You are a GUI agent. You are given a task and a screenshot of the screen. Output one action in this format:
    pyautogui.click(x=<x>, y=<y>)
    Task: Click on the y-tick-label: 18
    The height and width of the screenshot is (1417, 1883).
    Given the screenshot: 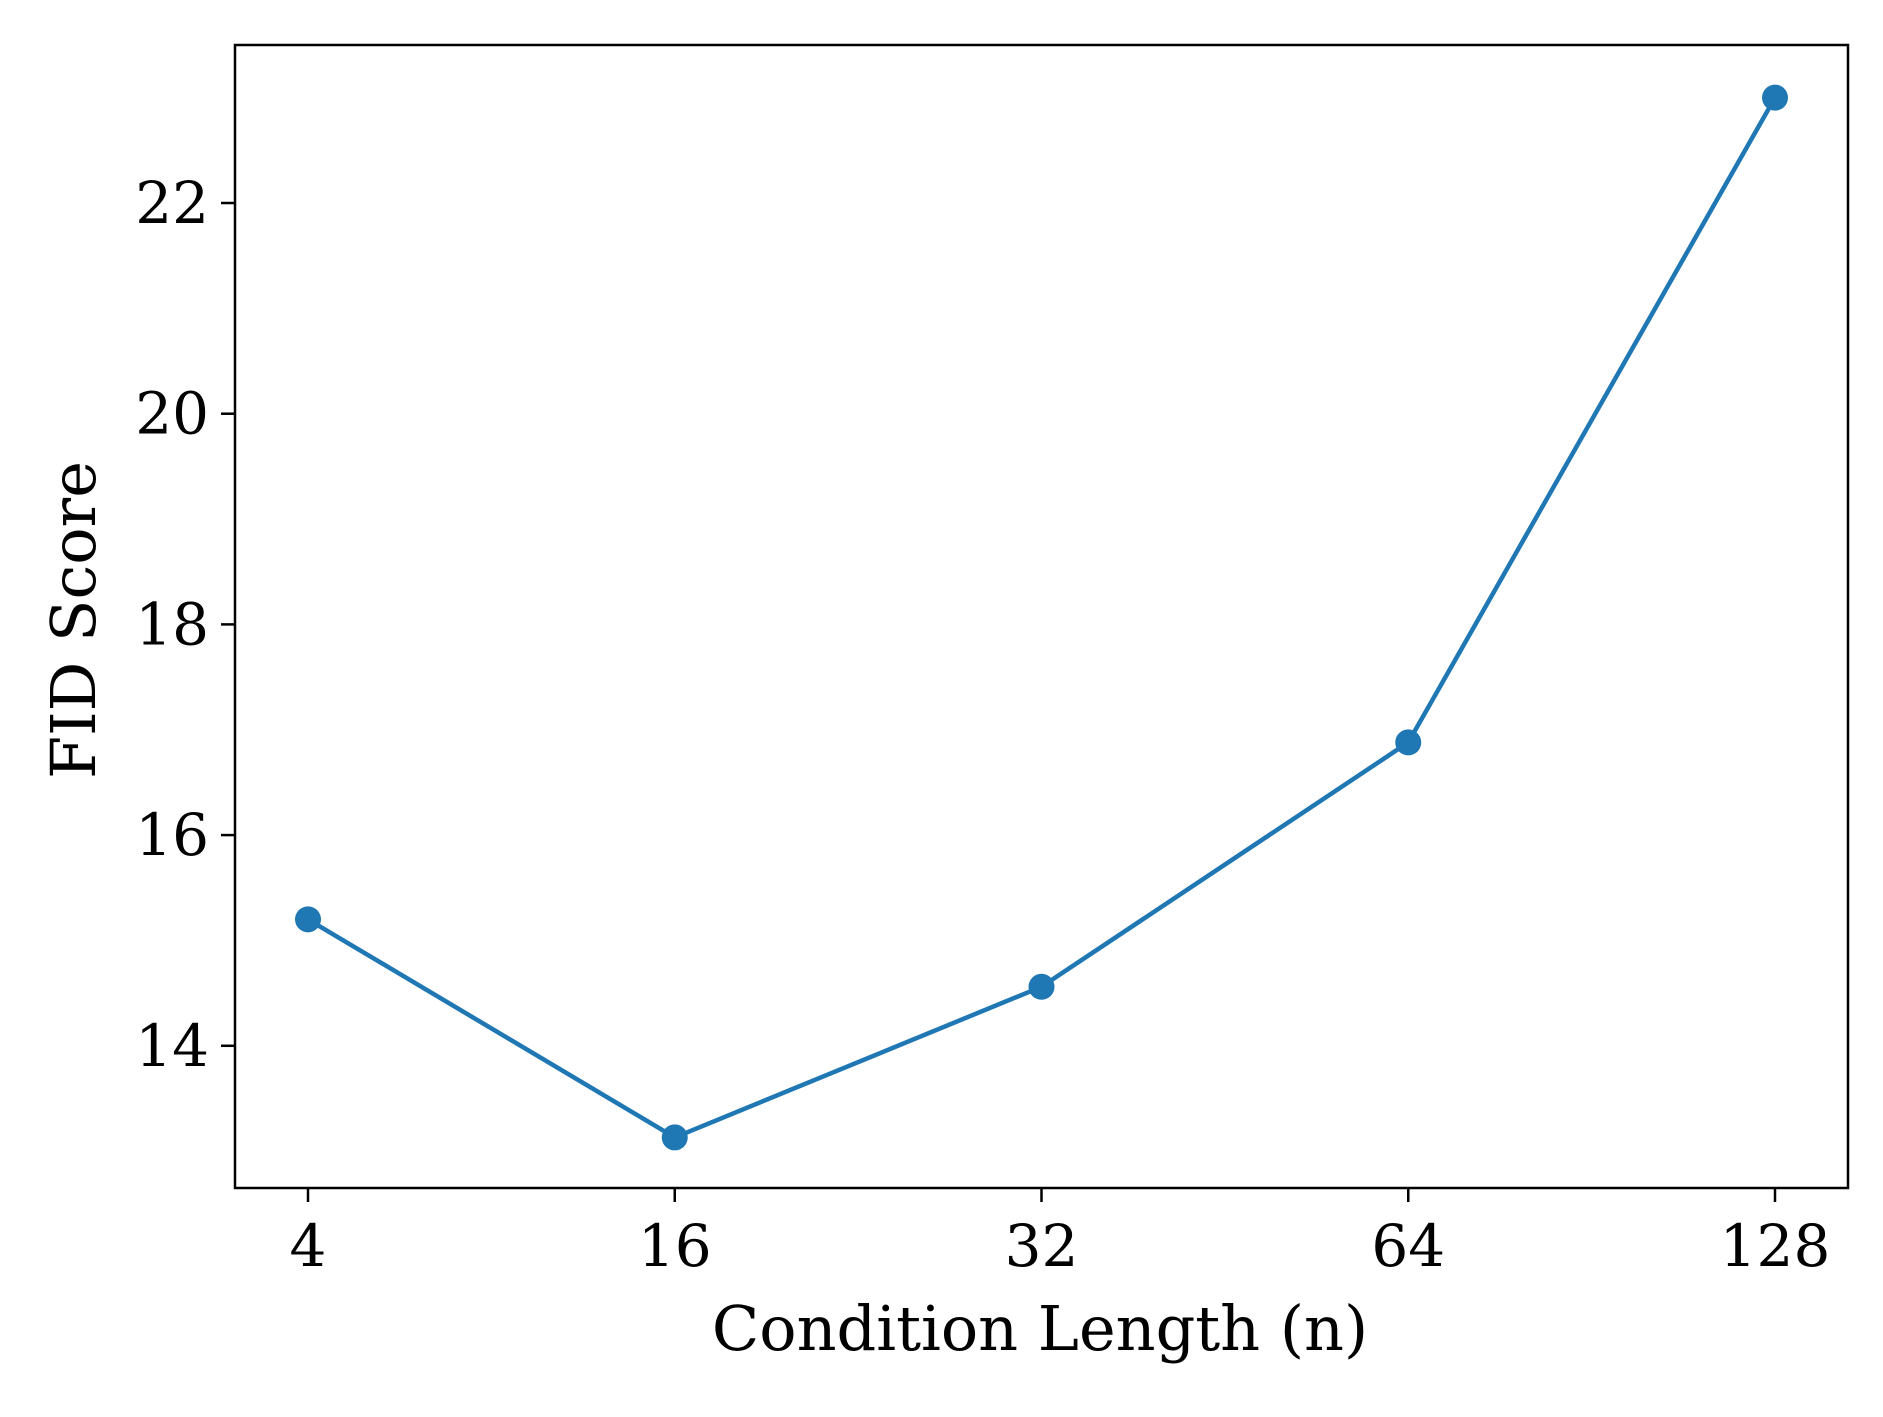 What is the action you would take?
    pyautogui.click(x=172, y=624)
    